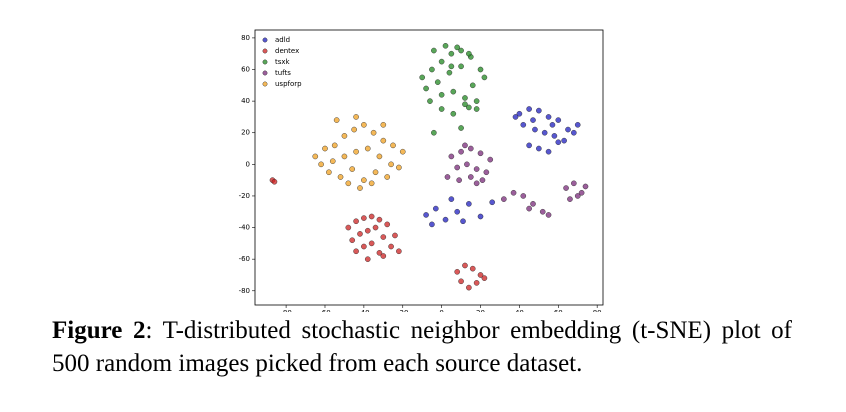 This screenshot has height=412, width=846. I want to click on x-tick-label: -40, so click(363, 310).